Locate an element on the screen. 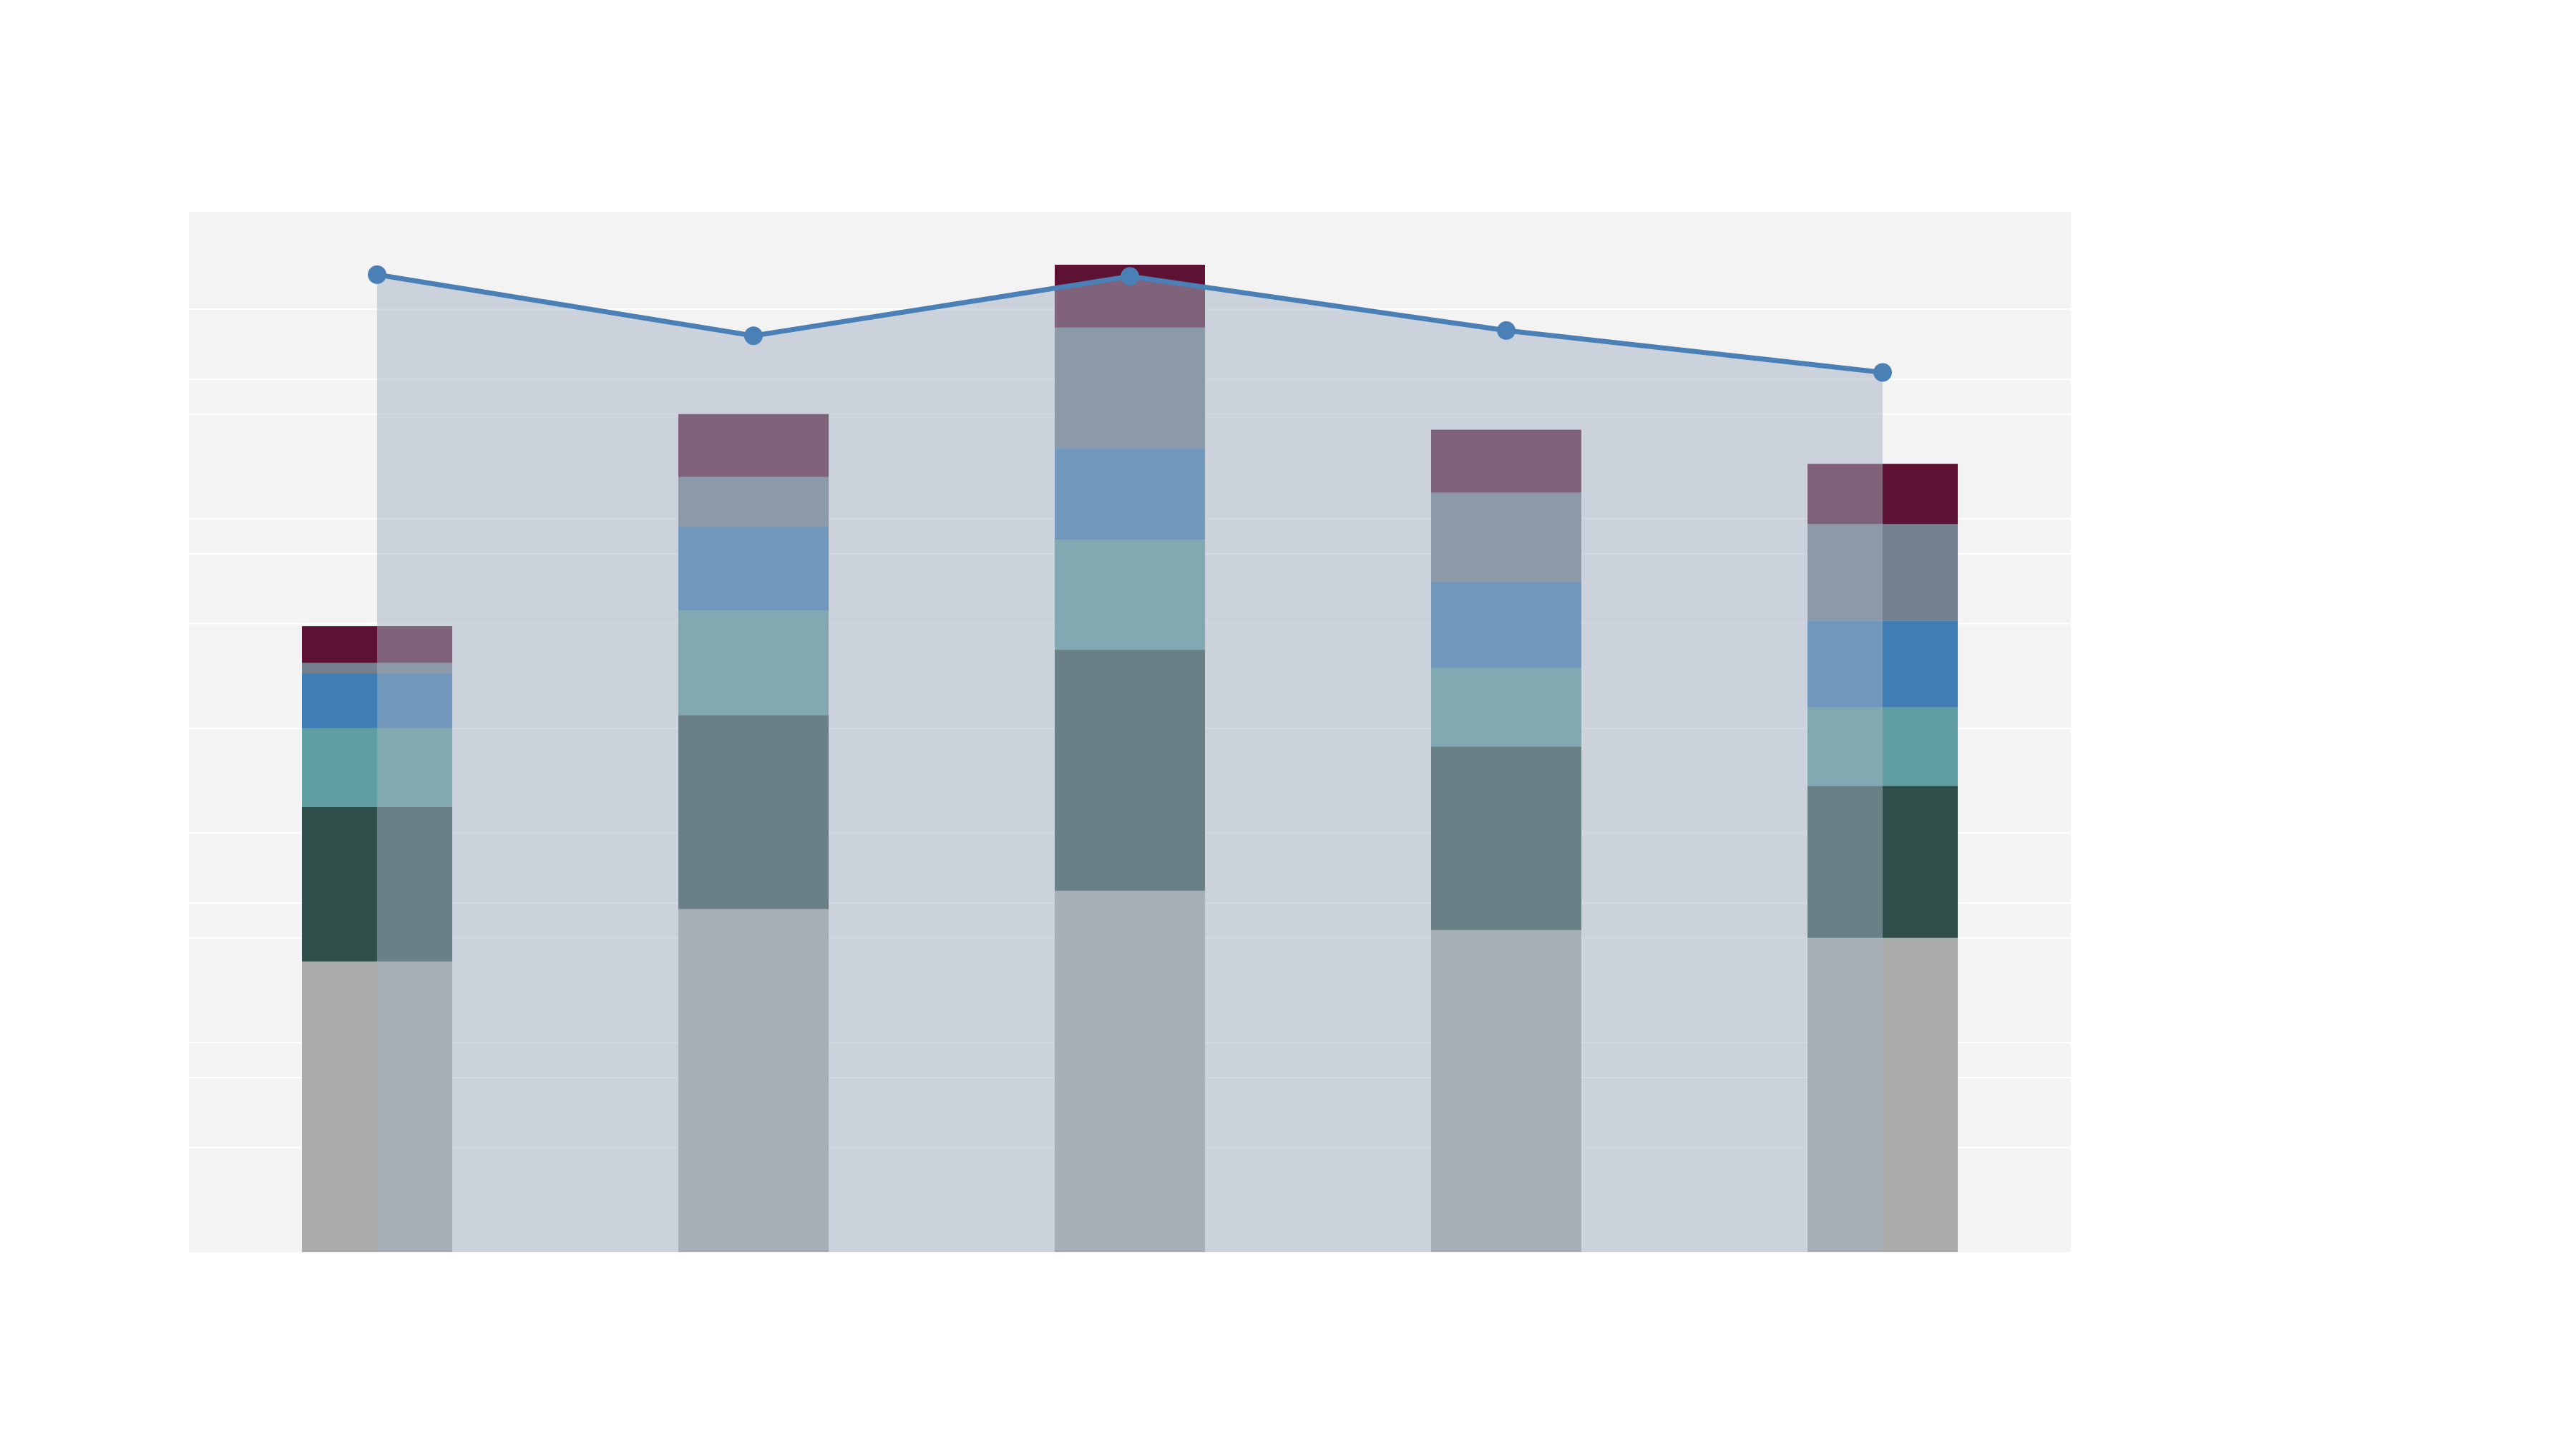 Image resolution: width=2576 pixels, height=1449 pixels. hhi-marker-2022 is located at coordinates (1130, 276).